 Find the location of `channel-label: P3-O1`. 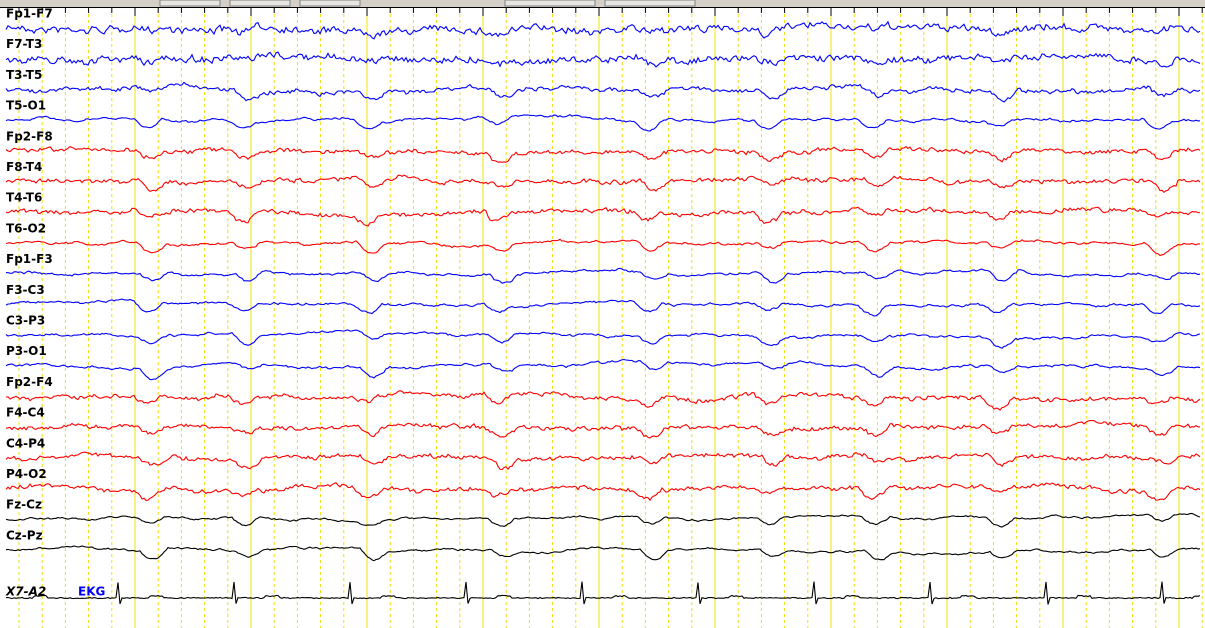

channel-label: P3-O1 is located at coordinates (26, 351).